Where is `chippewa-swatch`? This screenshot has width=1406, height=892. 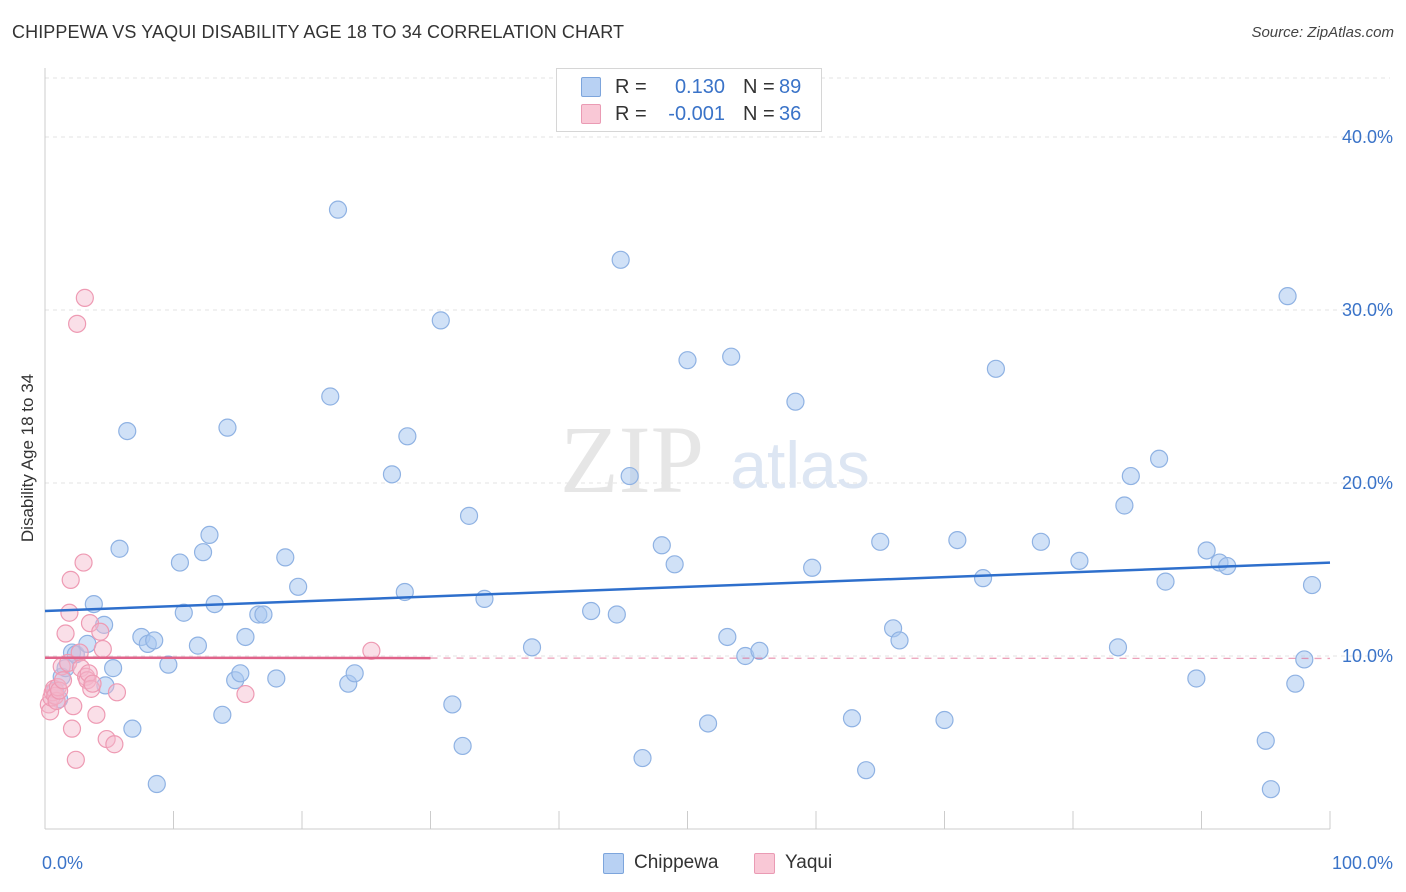
chippewa-swatch is located at coordinates (591, 87).